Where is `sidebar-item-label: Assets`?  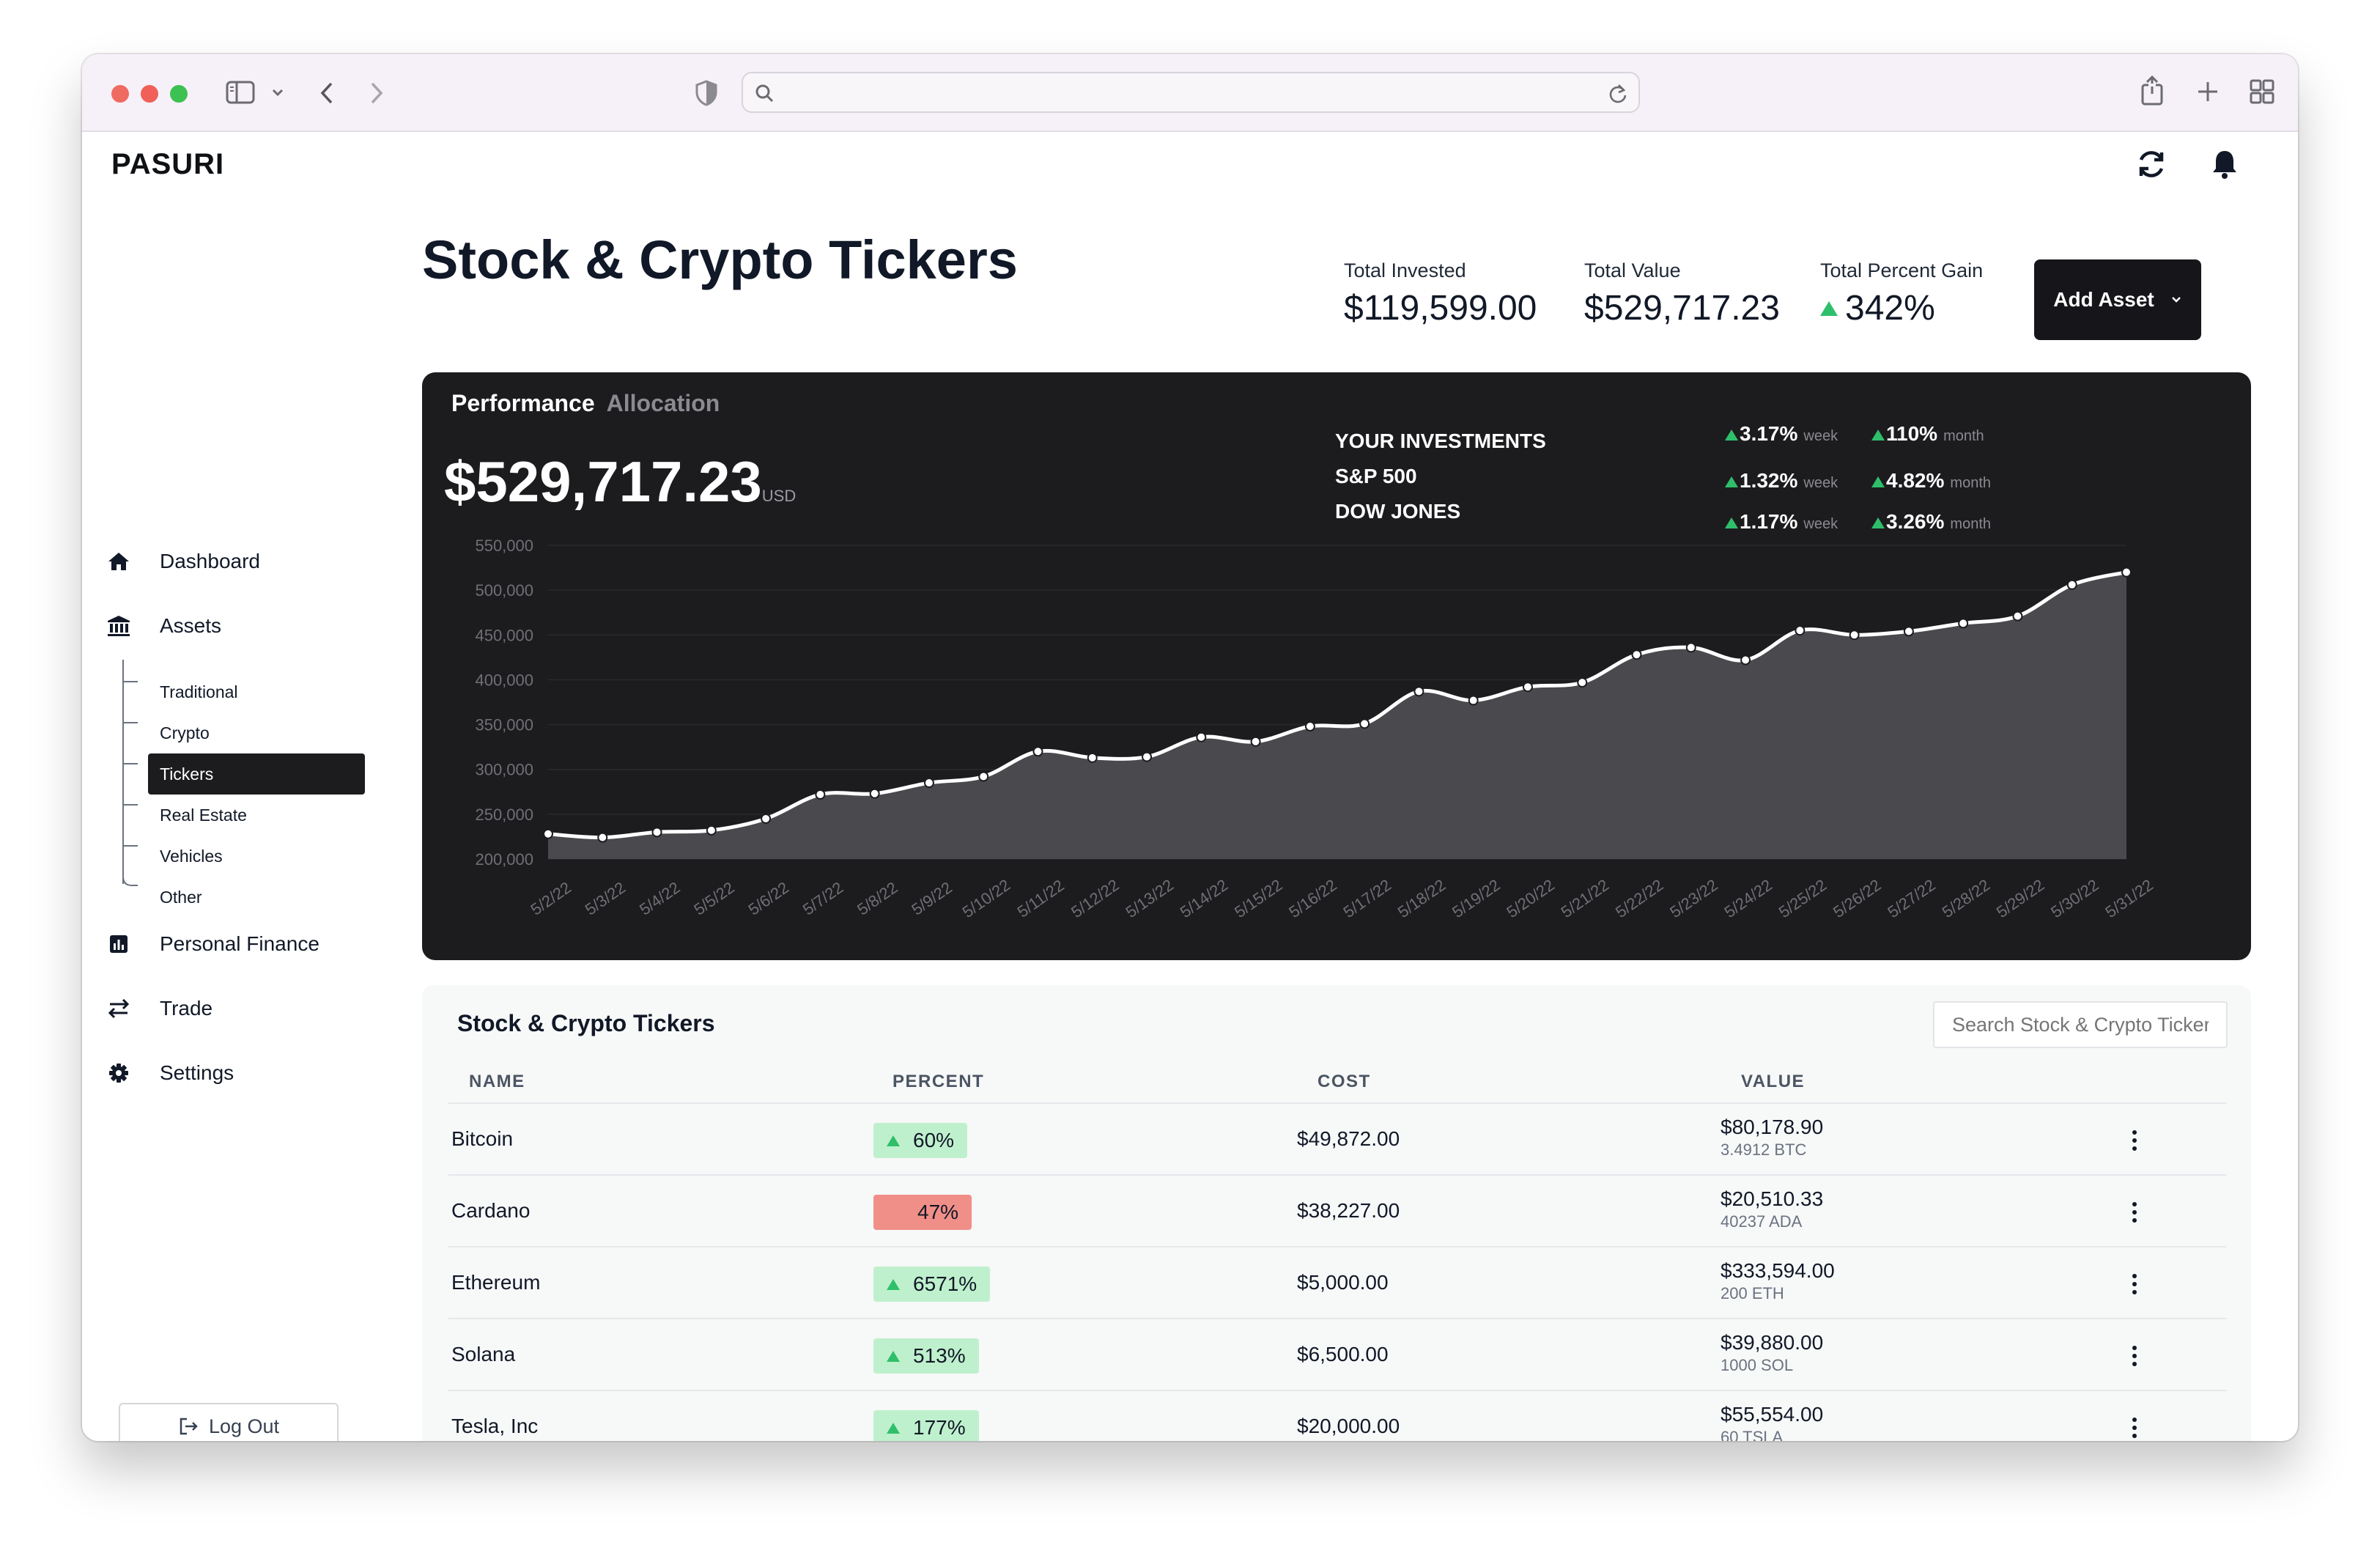 sidebar-item-label: Assets is located at coordinates (191, 625).